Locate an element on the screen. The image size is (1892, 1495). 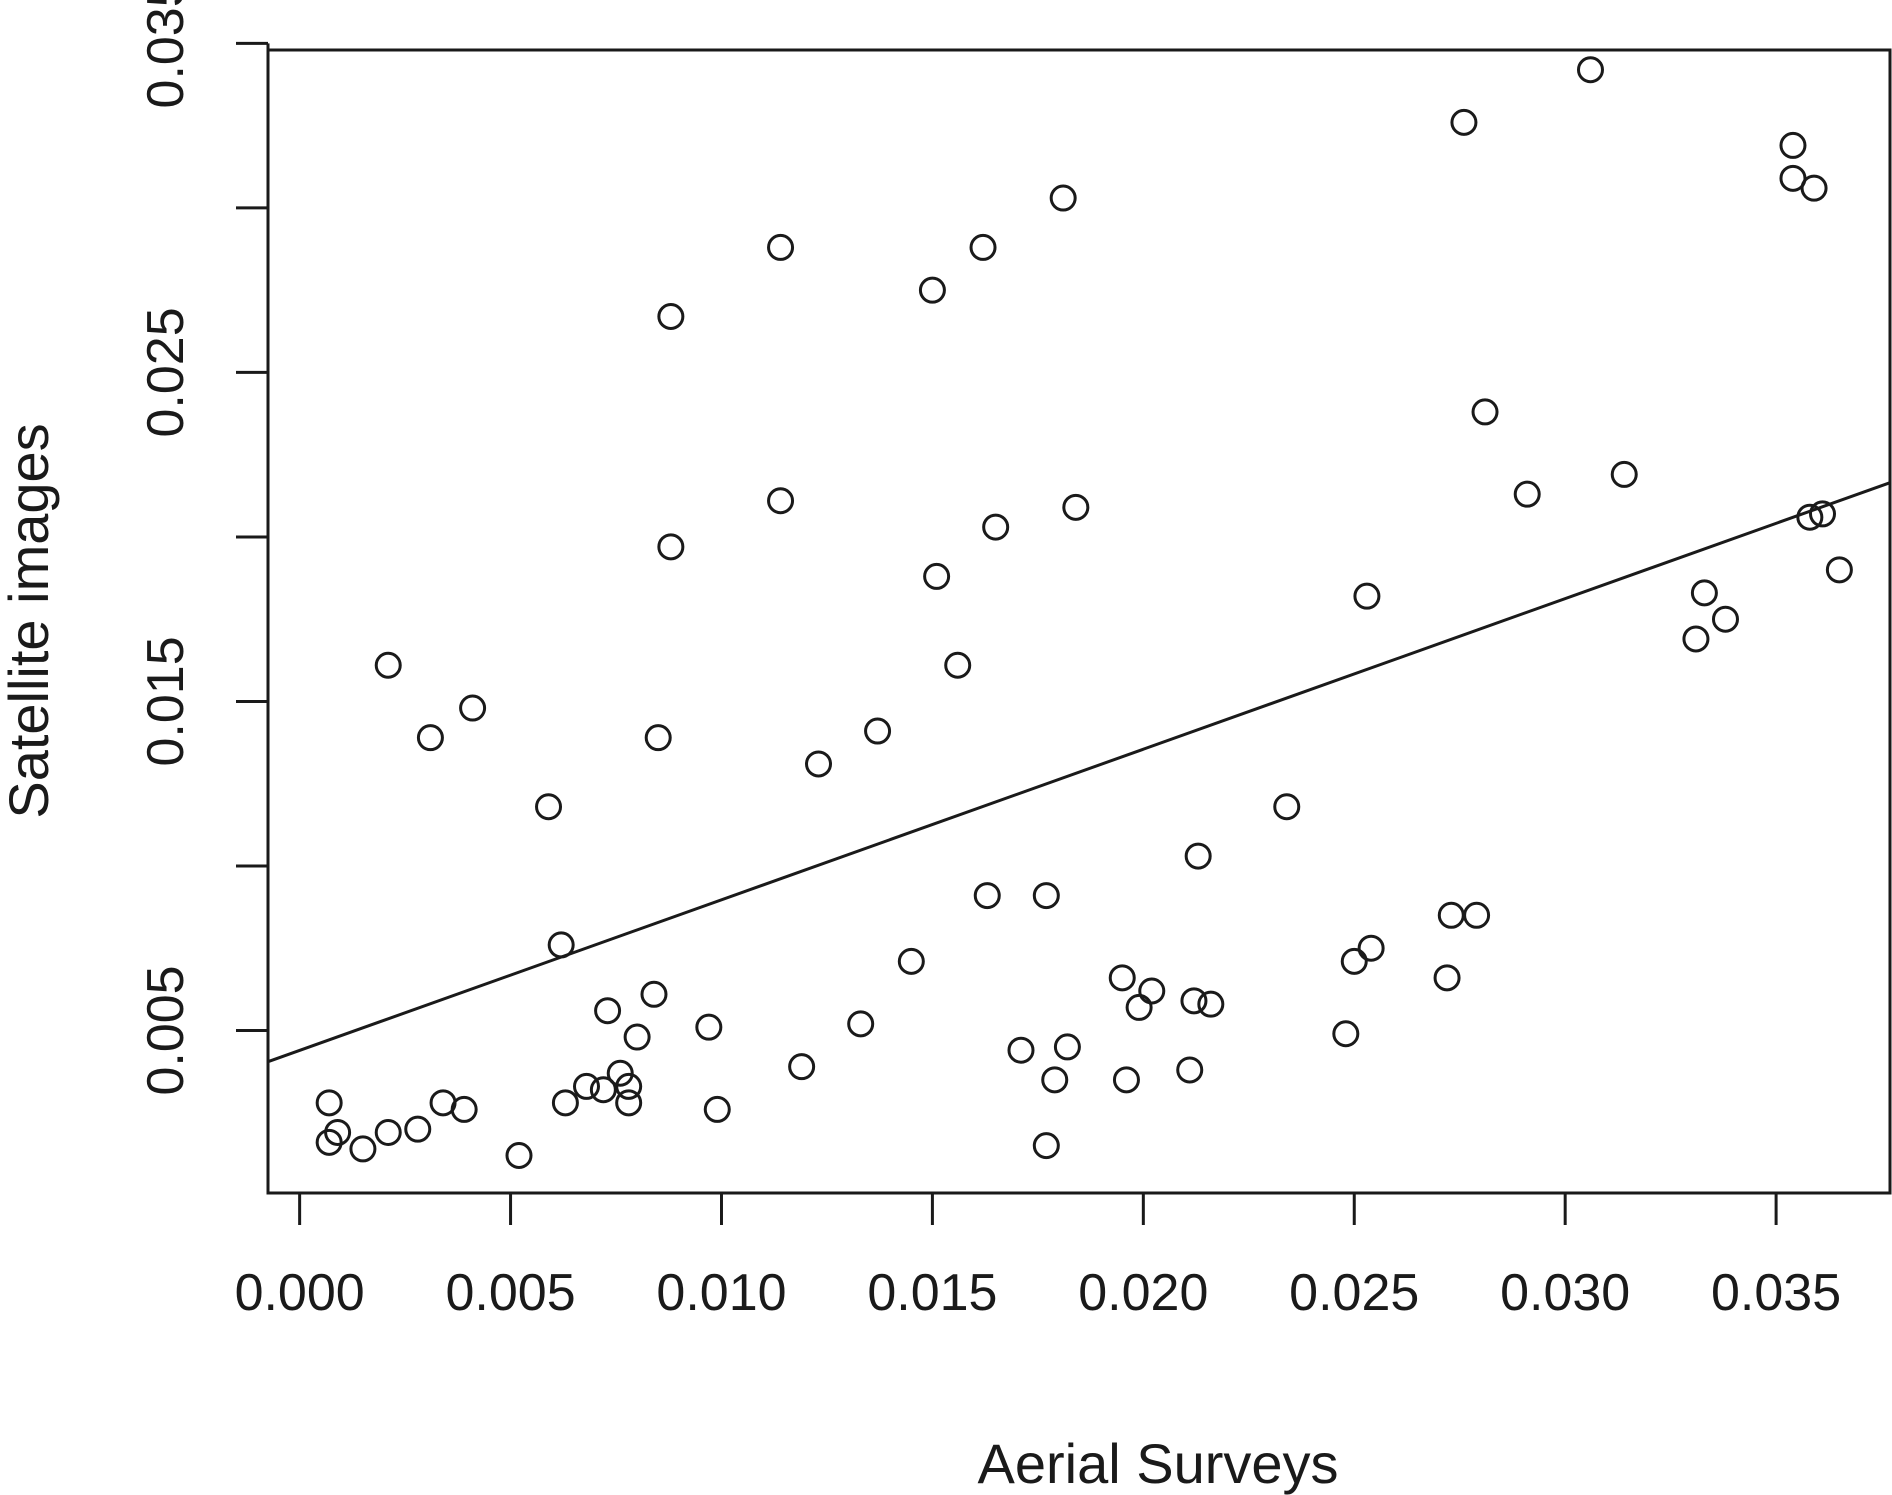
x-tick-label: 0.020 is located at coordinates (1143, 1293).